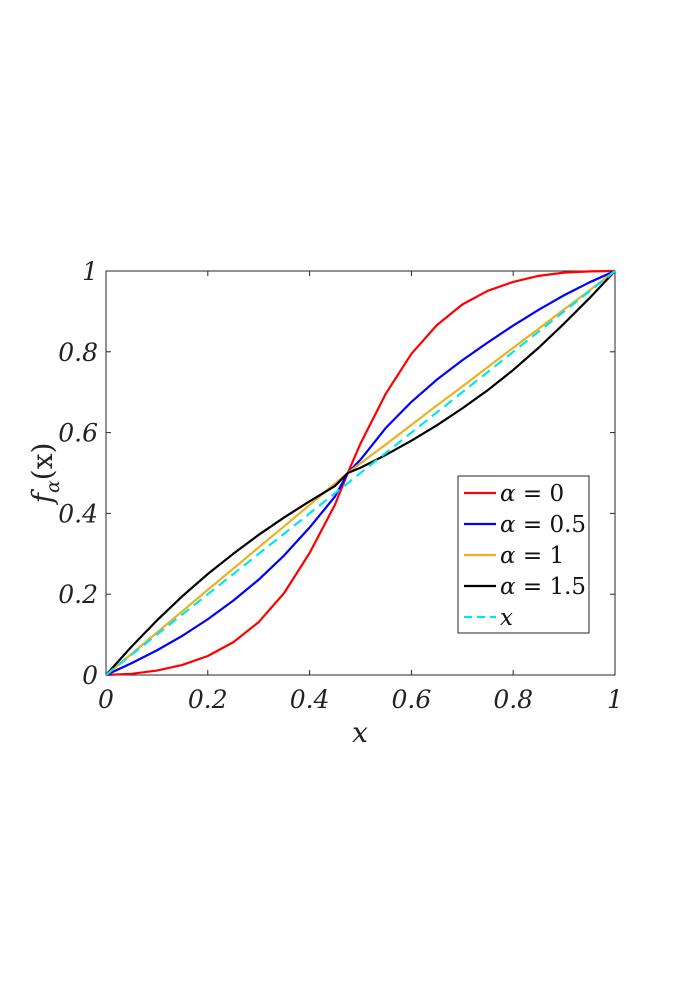  I want to click on x-tick-label: 0, so click(106, 699).